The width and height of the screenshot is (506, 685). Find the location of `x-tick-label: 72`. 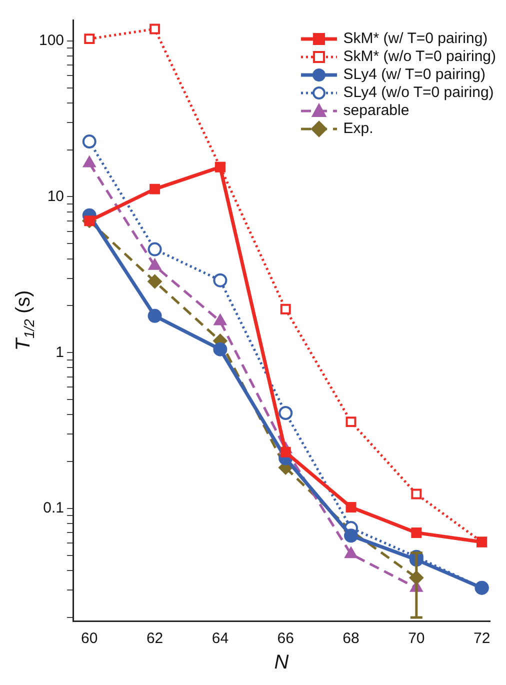

x-tick-label: 72 is located at coordinates (481, 639).